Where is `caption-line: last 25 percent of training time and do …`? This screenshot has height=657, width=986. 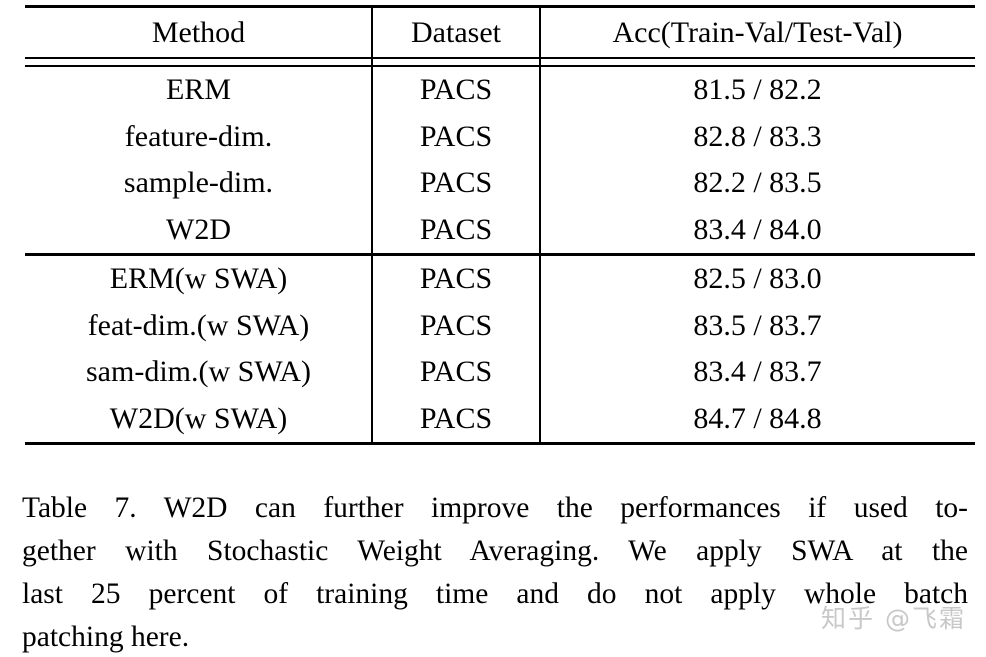
caption-line: last 25 percent of training time and do … is located at coordinates (495, 594).